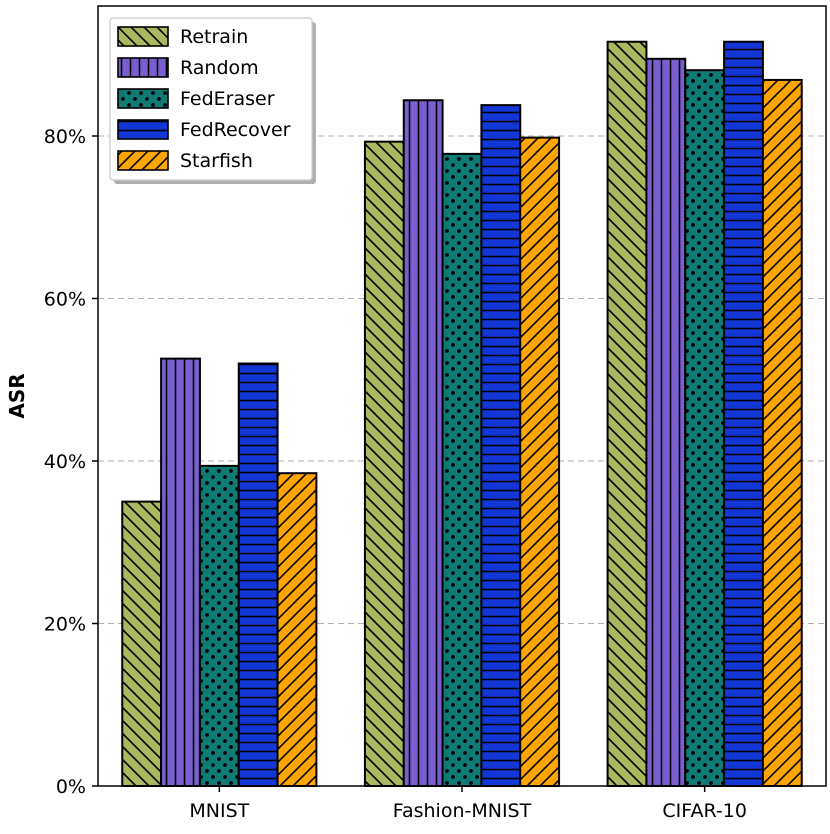 This screenshot has width=830, height=834. I want to click on y-tick-label: 0%, so click(71, 787).